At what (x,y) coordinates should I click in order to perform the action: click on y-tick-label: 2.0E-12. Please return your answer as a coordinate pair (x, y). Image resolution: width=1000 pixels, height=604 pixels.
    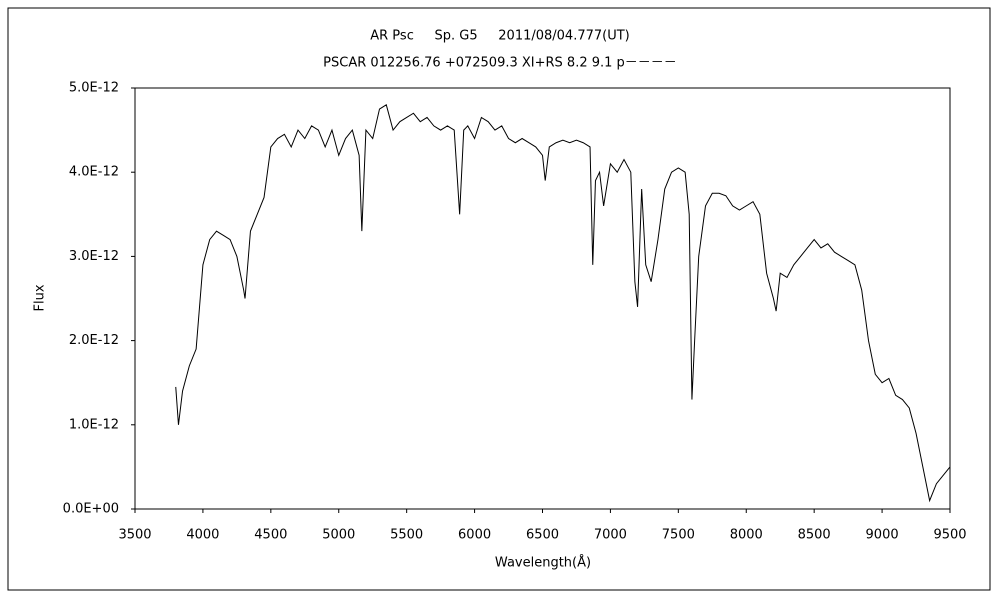
    Looking at the image, I should click on (94, 340).